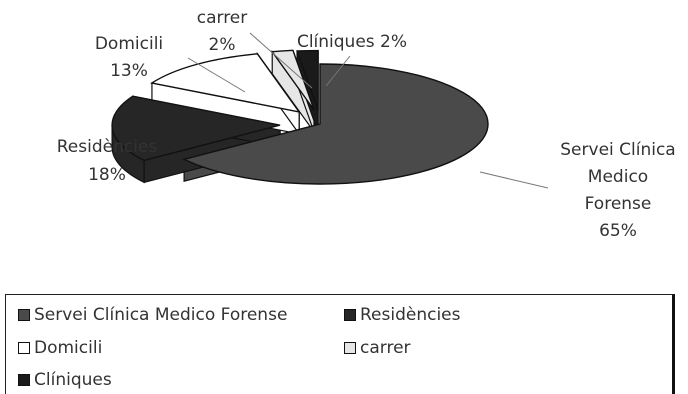 The height and width of the screenshot is (394, 688). What do you see at coordinates (385, 348) in the screenshot?
I see `legend-label-carrer: carrer` at bounding box center [385, 348].